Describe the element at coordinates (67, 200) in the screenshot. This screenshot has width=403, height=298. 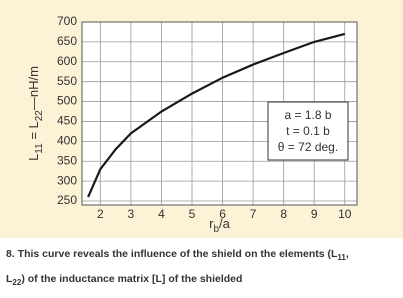
I see `y-tick-label: 250` at that location.